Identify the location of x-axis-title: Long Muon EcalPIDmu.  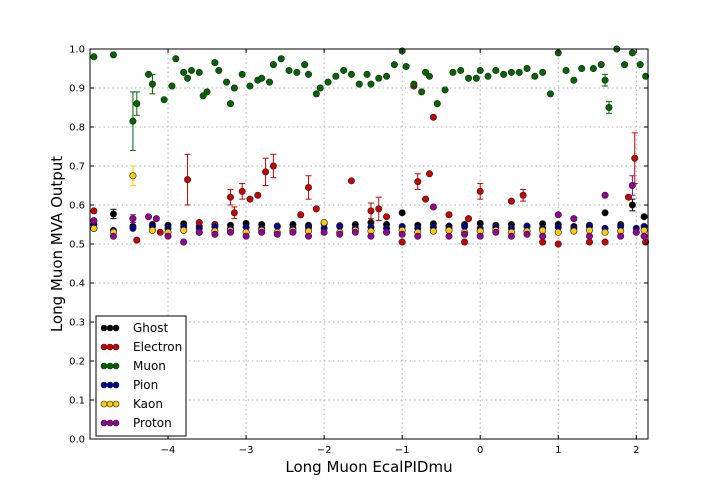
(368, 467).